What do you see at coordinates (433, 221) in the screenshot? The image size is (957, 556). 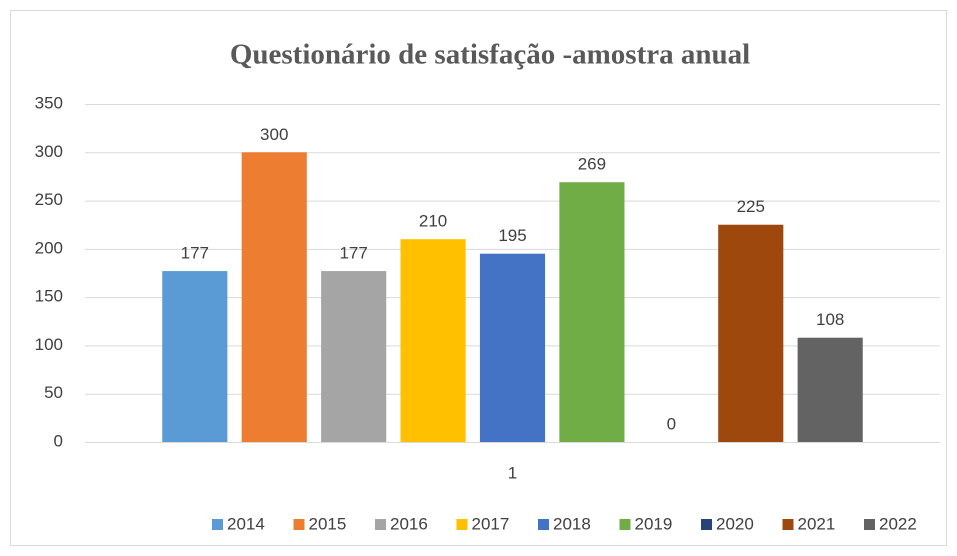 I see `data-label: 210` at bounding box center [433, 221].